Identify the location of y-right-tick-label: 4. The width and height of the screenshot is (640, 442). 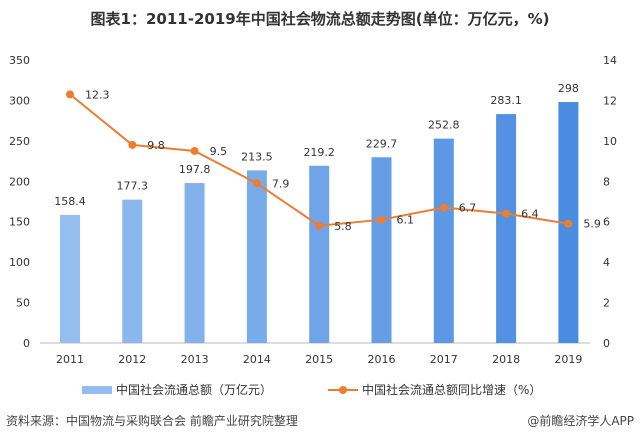
(606, 262).